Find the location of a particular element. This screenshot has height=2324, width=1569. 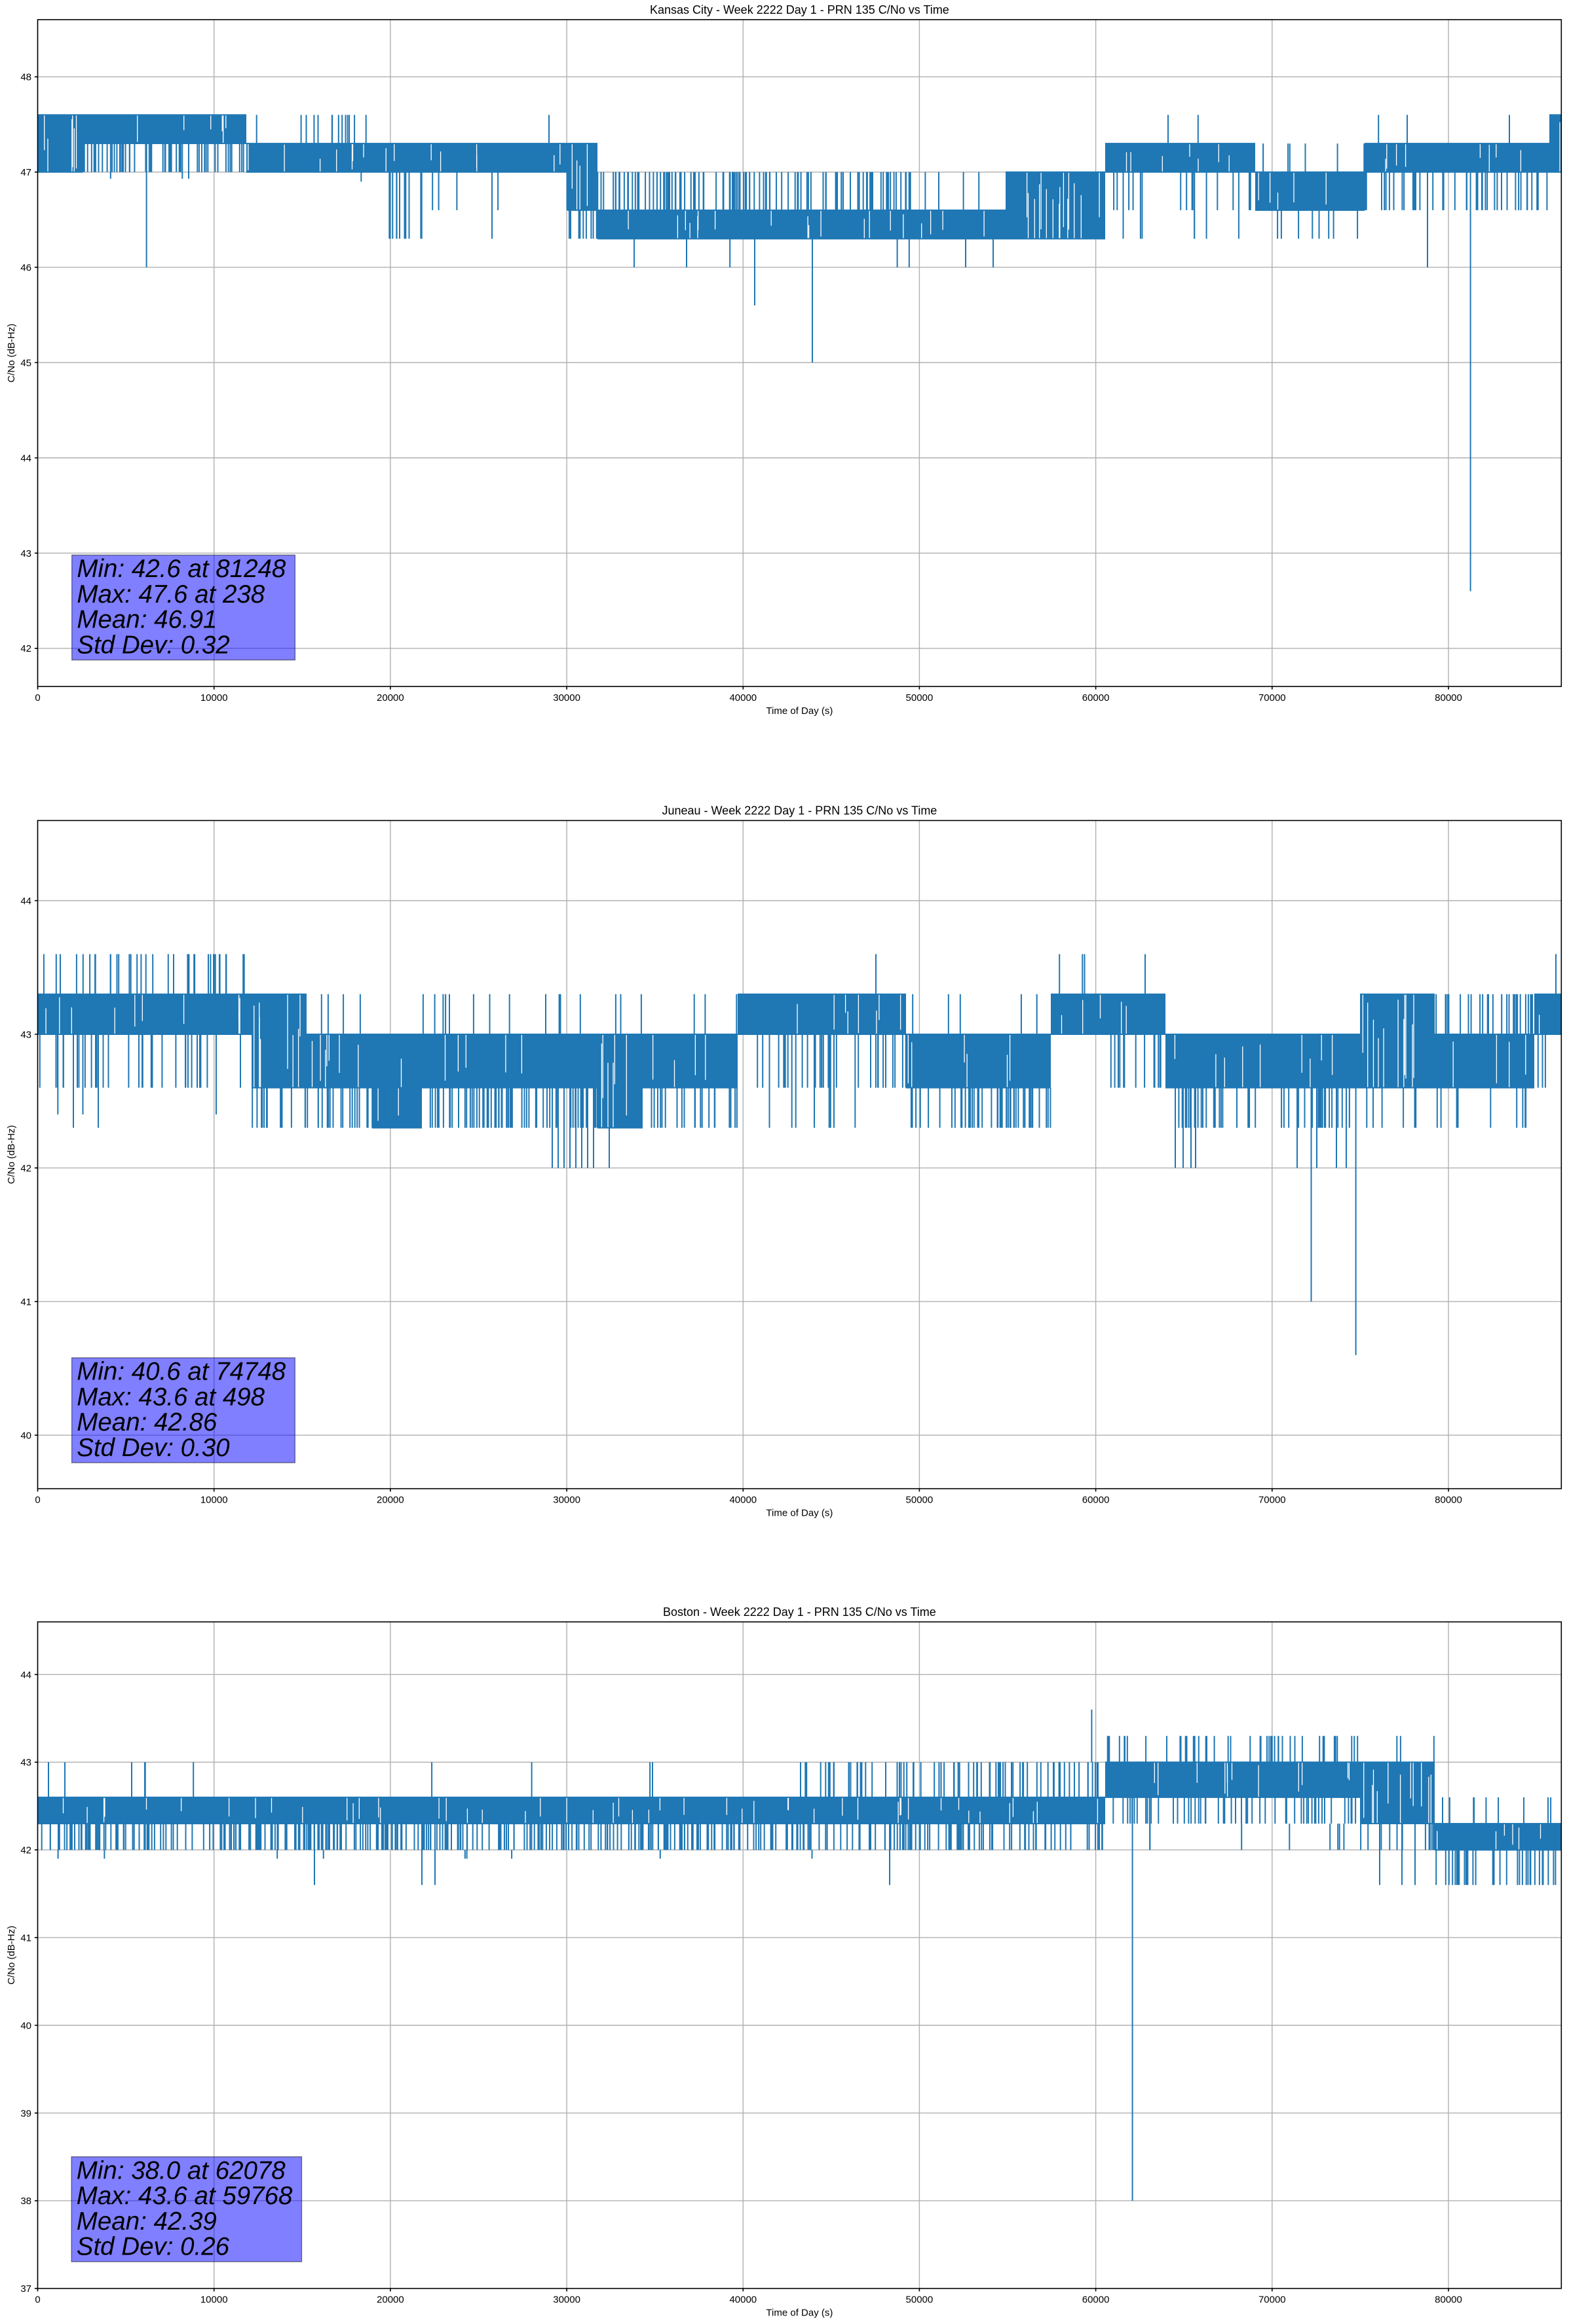

svg-text: 39 is located at coordinates (25, 2113).